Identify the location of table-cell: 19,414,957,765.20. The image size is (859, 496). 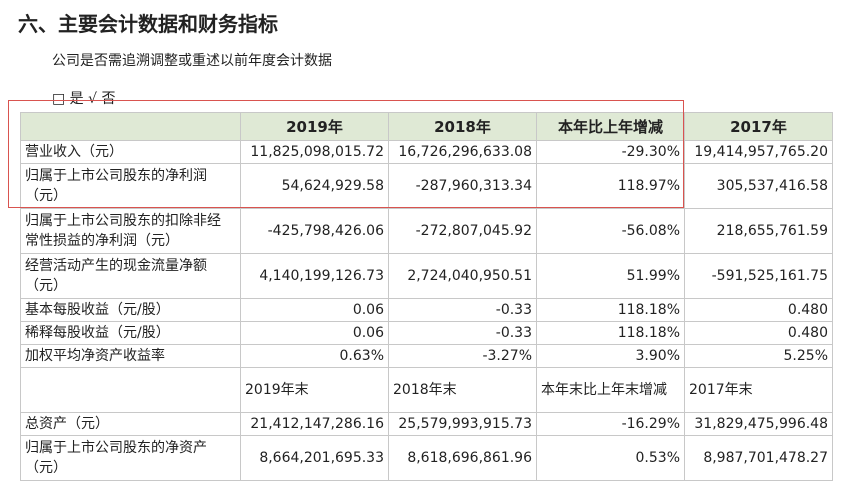
(758, 152).